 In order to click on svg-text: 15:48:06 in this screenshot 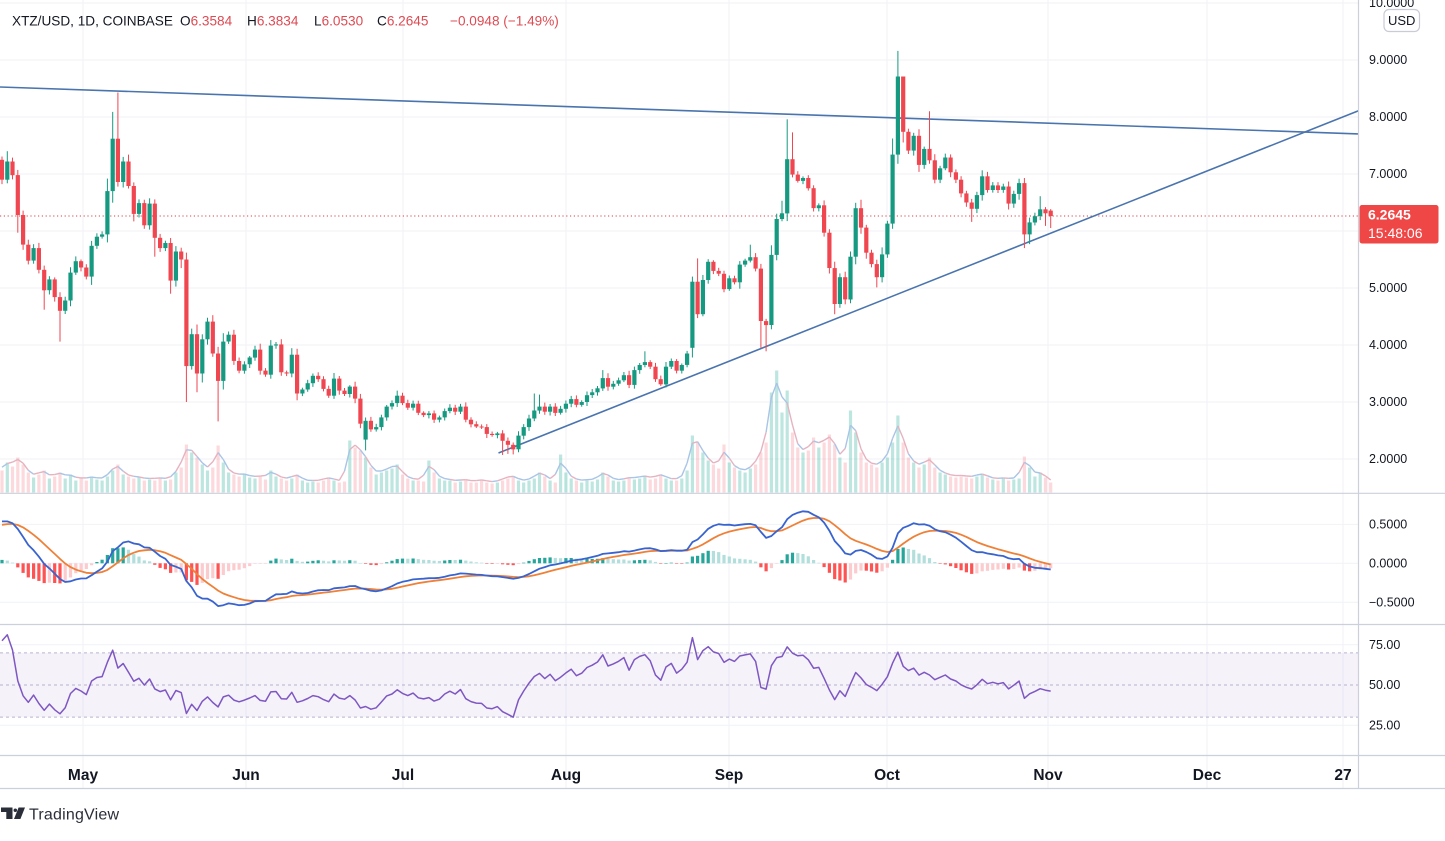, I will do `click(1395, 233)`.